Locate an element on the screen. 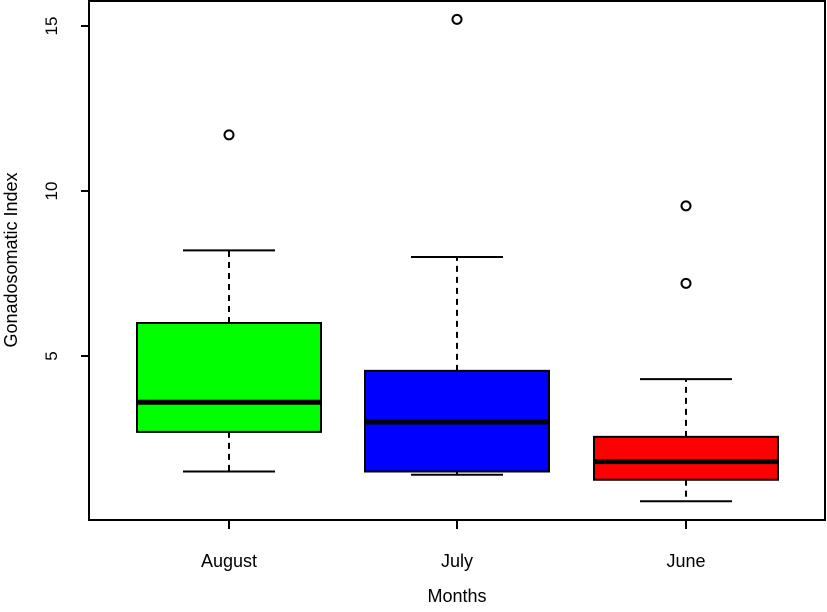 This screenshot has width=827, height=612. box-group-august is located at coordinates (229, 301).